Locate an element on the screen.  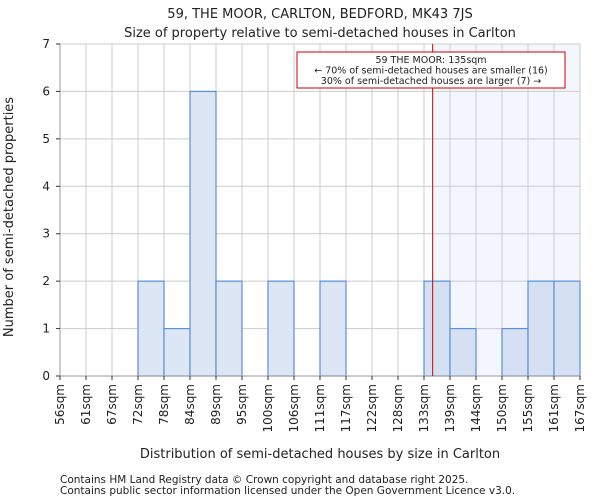
x-tick-label: 161sqm is located at coordinates (554, 408).